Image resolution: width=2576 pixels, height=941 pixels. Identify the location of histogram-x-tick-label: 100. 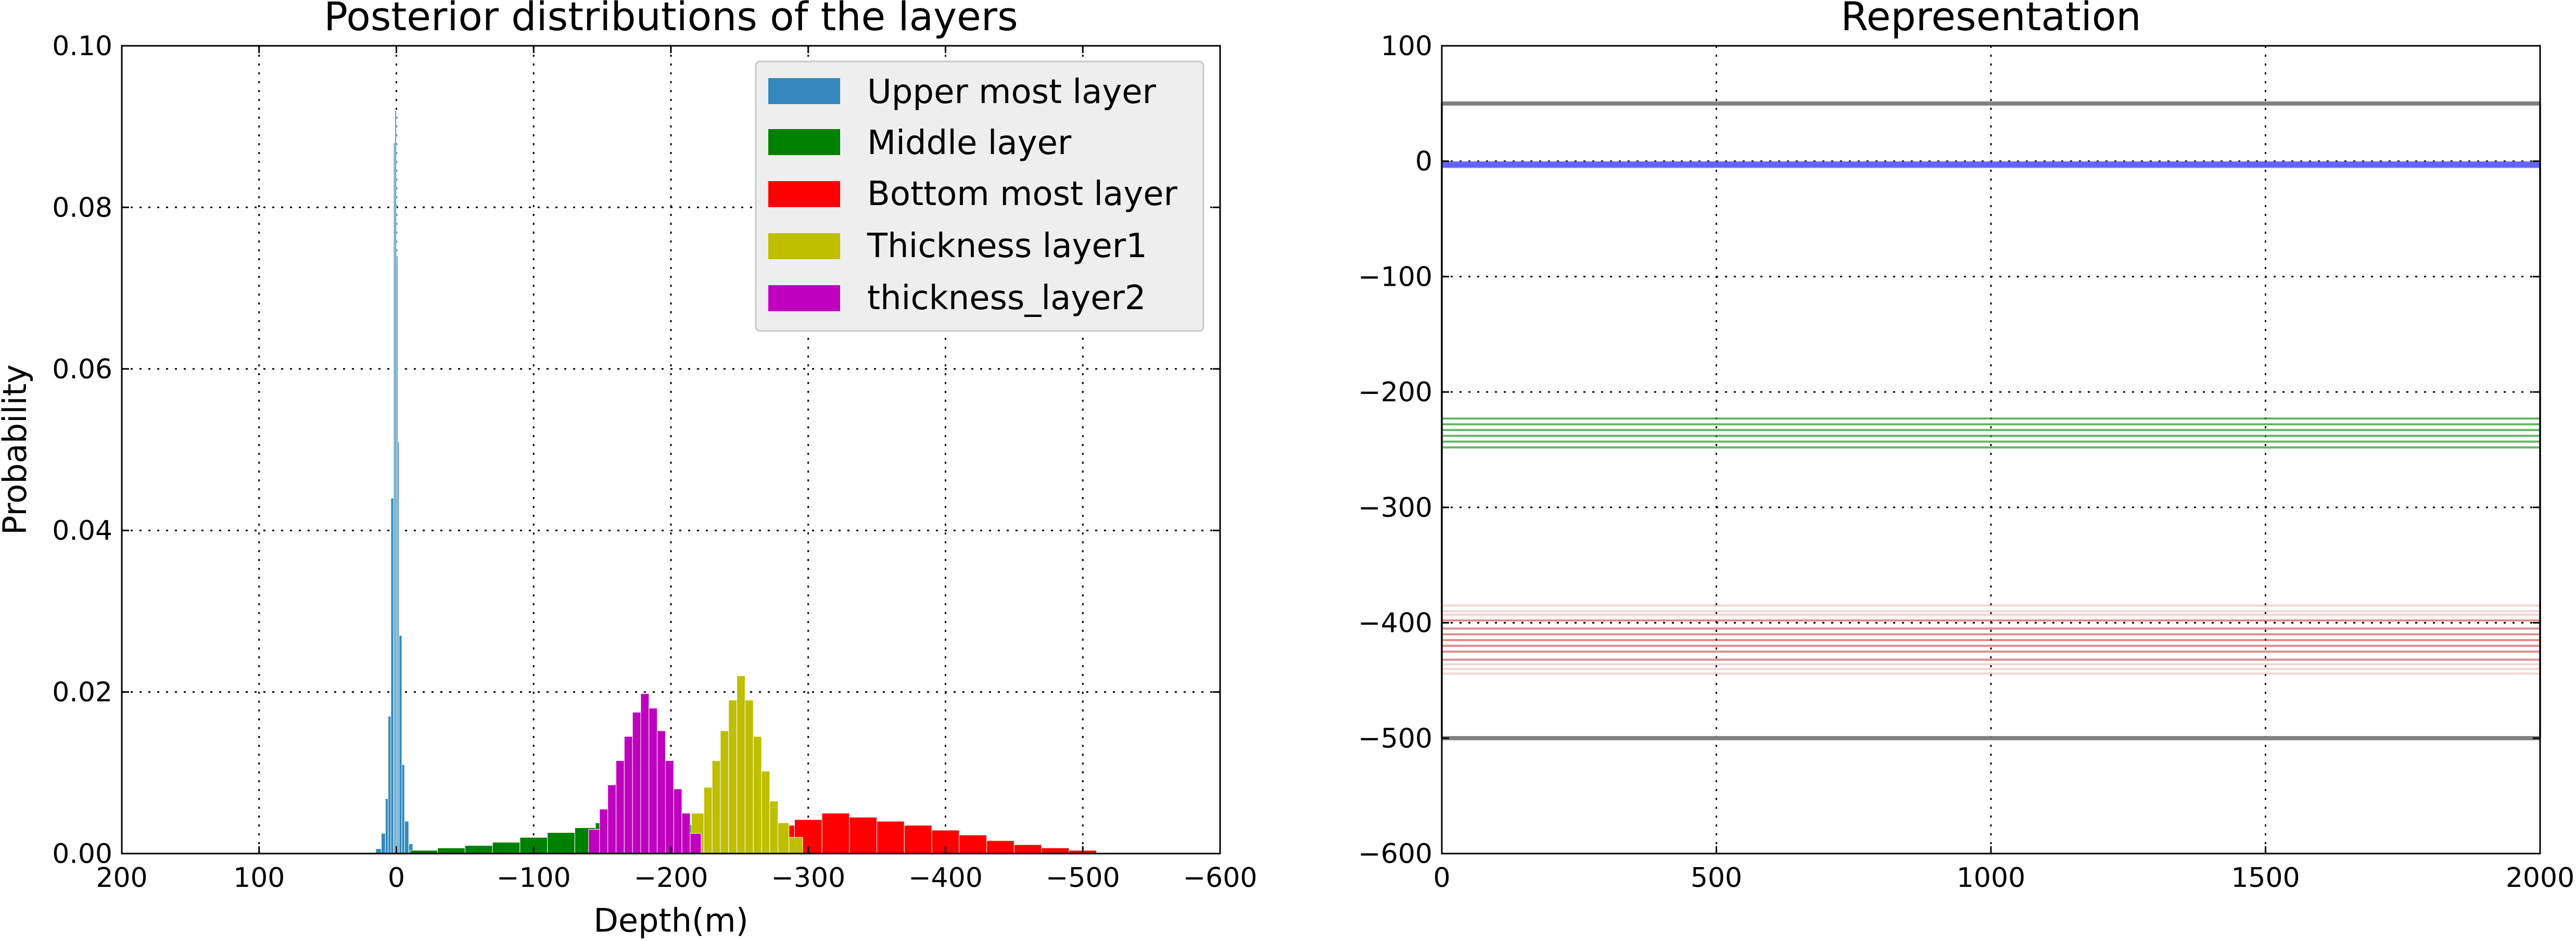
(259, 878).